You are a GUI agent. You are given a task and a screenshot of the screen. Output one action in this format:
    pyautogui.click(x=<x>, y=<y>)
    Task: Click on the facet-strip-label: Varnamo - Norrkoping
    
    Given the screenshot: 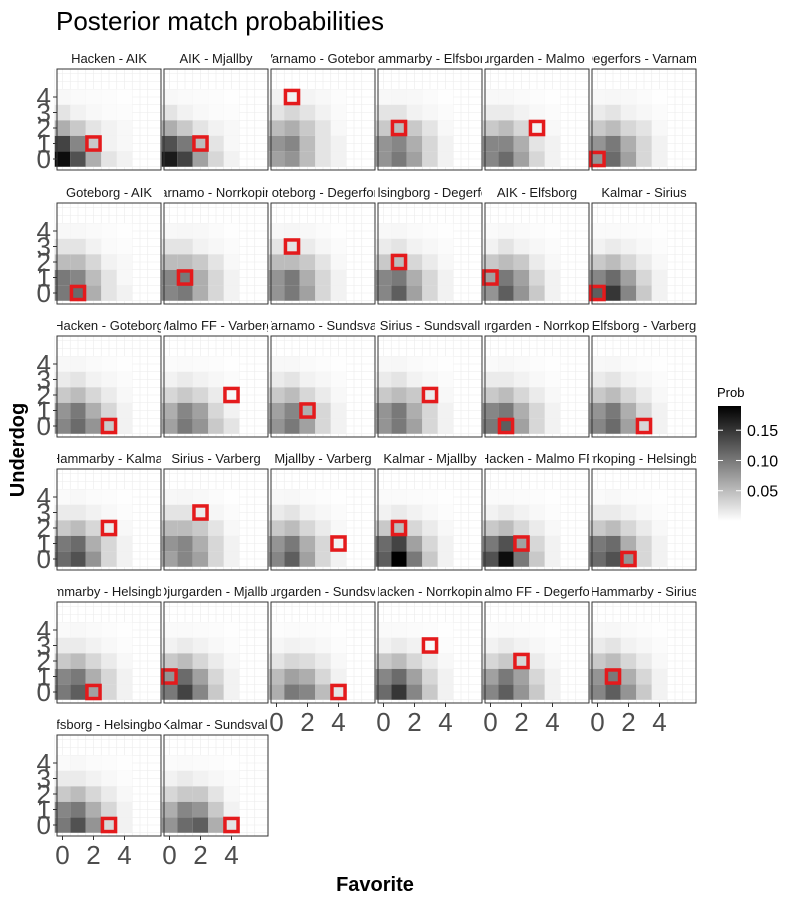 What is the action you would take?
    pyautogui.click(x=216, y=192)
    